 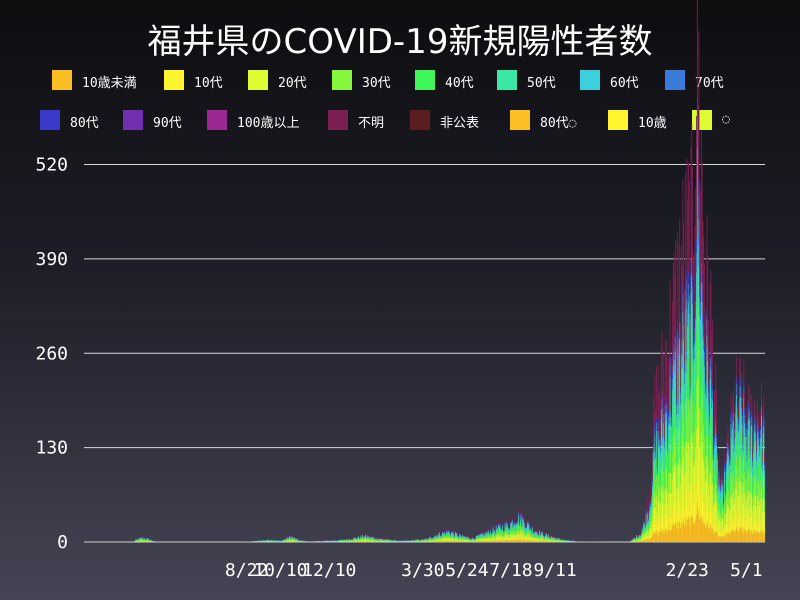 I want to click on legend-label: 90代, so click(x=167, y=123).